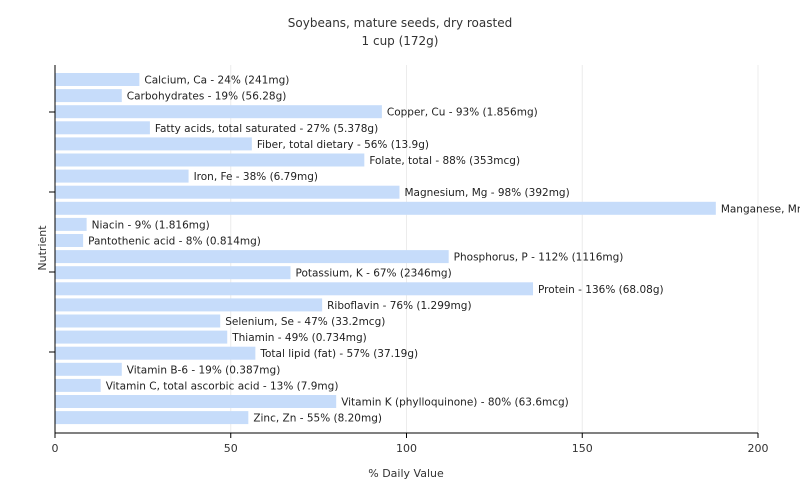 The width and height of the screenshot is (800, 500). Describe the element at coordinates (343, 145) in the screenshot. I see `bar-label: Fiber, total dietary - 56% (13.9g)` at that location.